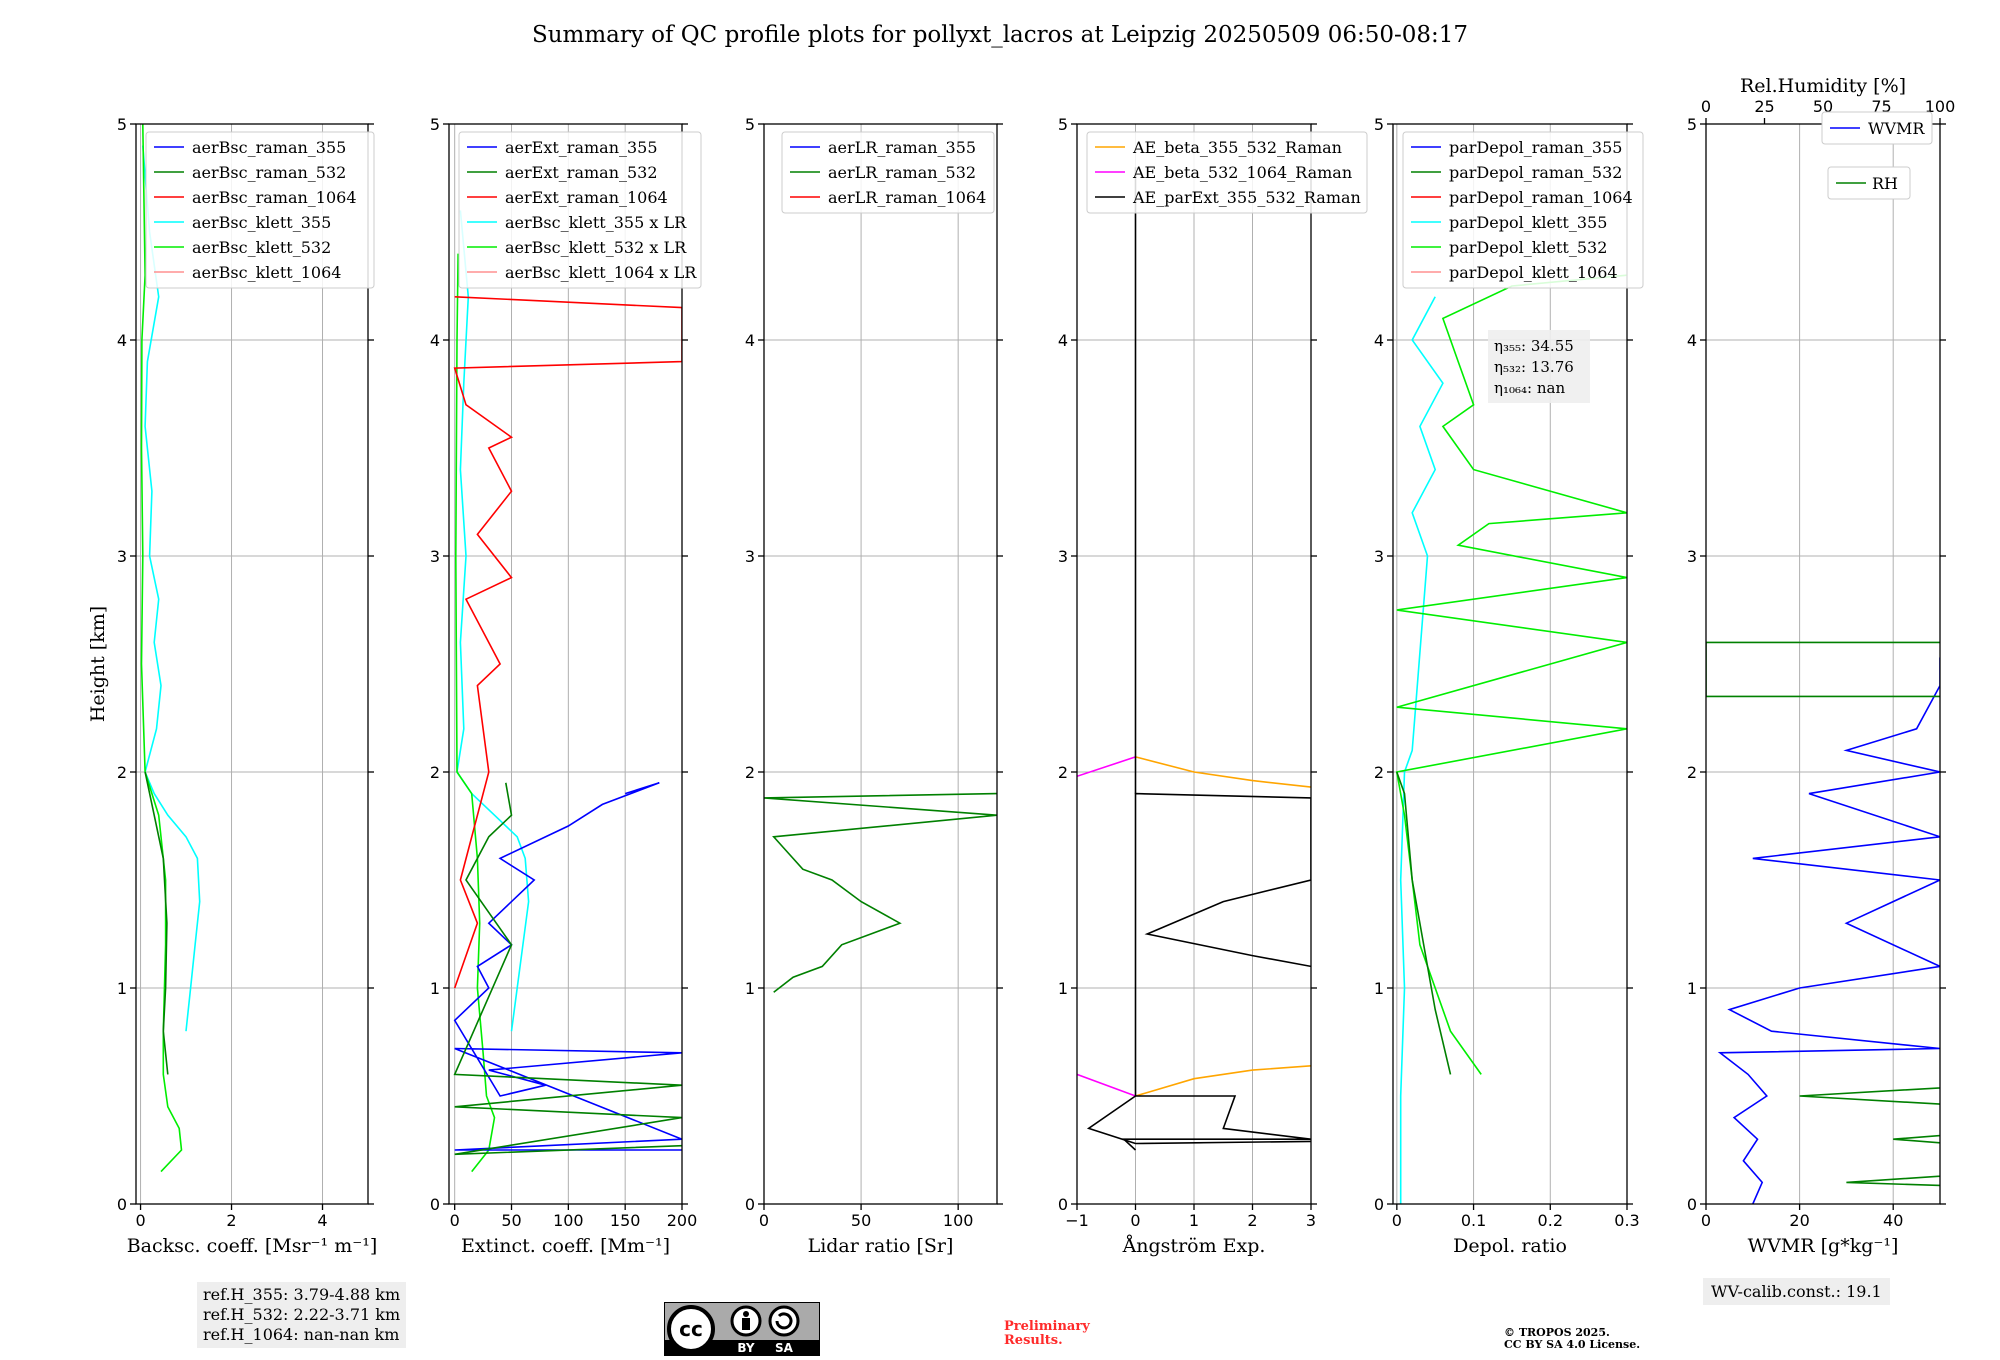  Describe the element at coordinates (784, 1348) in the screenshot. I see `cc-sa-label: SA` at that location.